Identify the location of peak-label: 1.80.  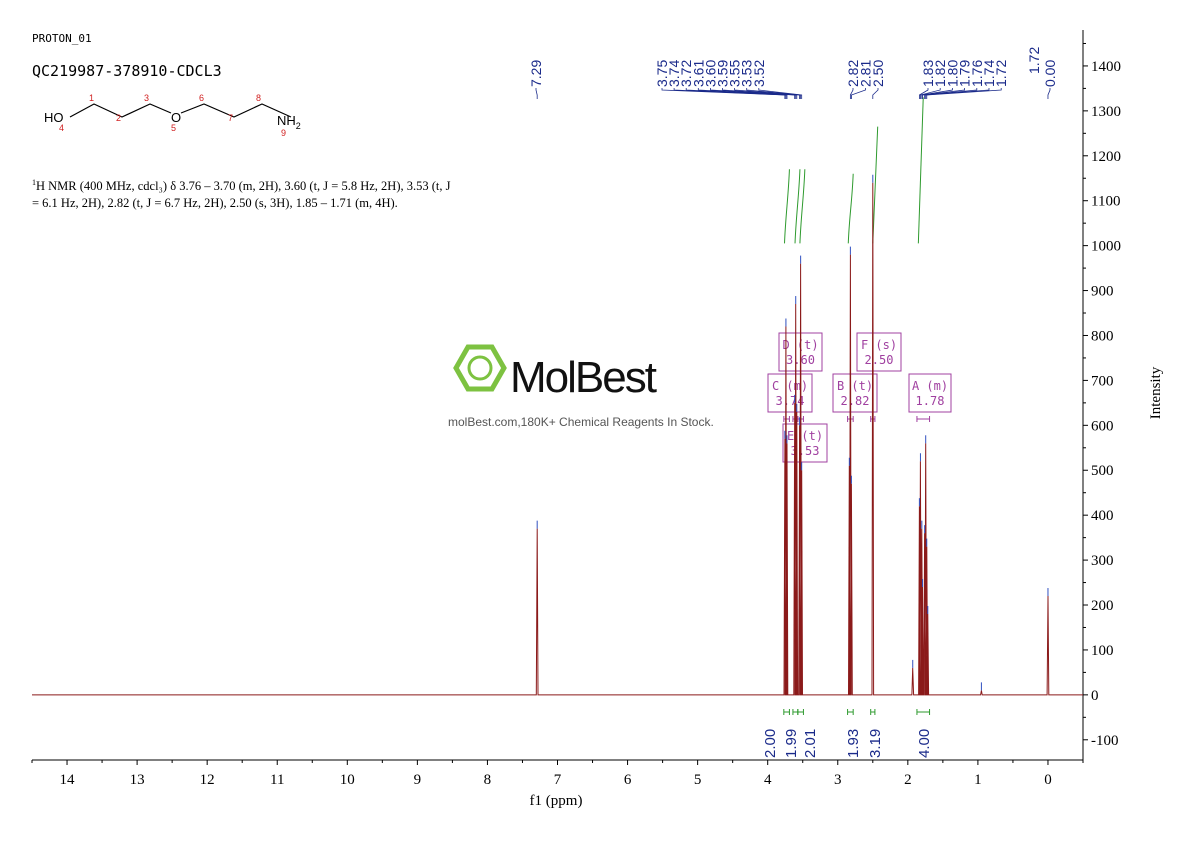
(952, 73).